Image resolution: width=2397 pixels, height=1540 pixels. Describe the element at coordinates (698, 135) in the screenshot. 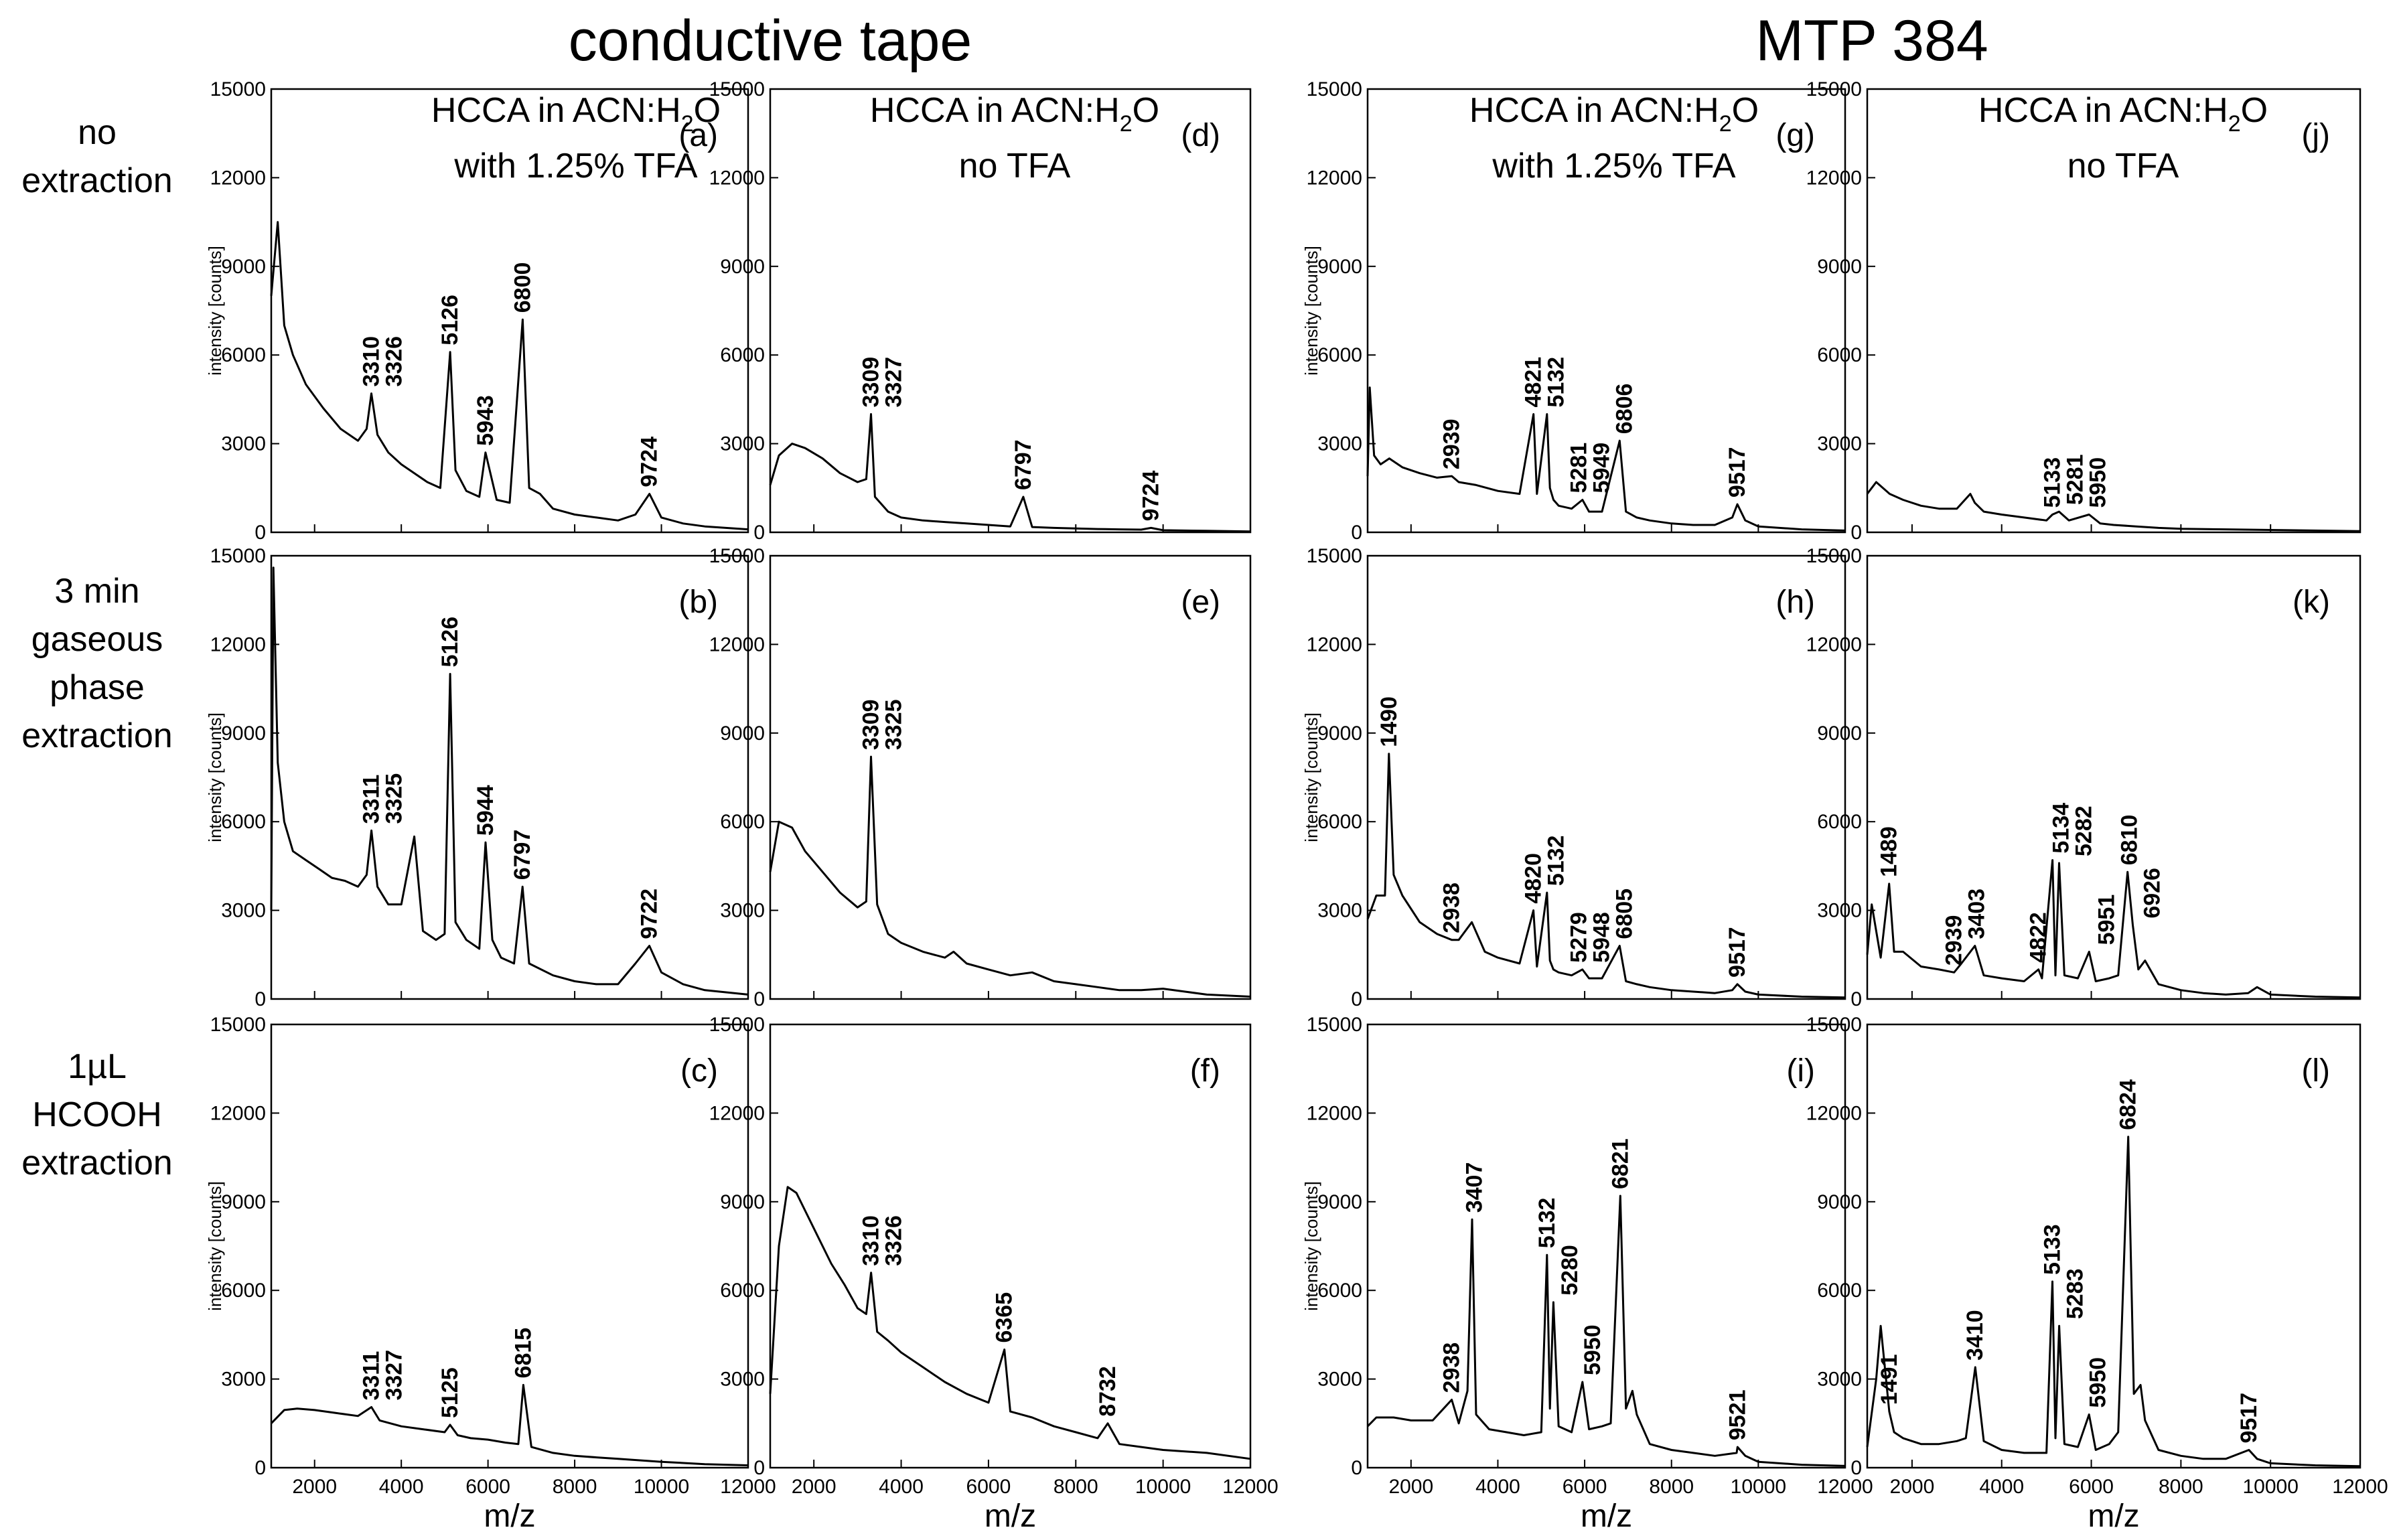

I see `panel-a-letter: (a)` at that location.